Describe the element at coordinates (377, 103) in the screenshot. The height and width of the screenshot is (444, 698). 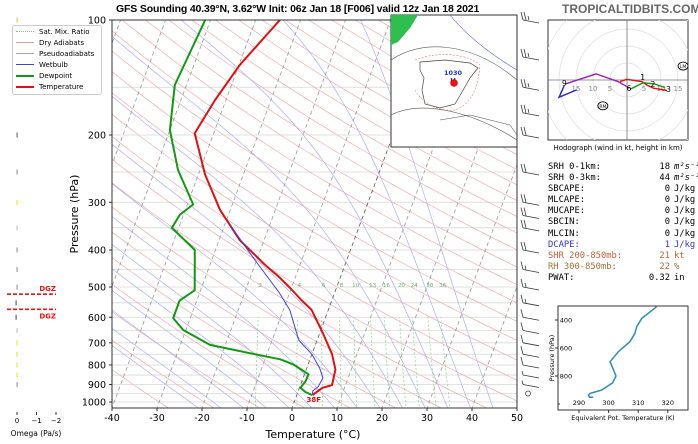
I see `dry-adiabat-line` at that location.